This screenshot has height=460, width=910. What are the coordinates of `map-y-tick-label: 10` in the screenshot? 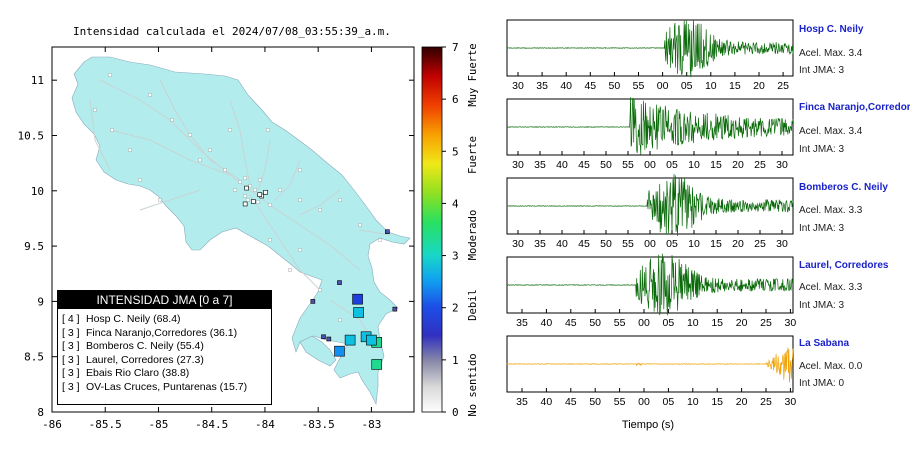 It's located at (37, 191).